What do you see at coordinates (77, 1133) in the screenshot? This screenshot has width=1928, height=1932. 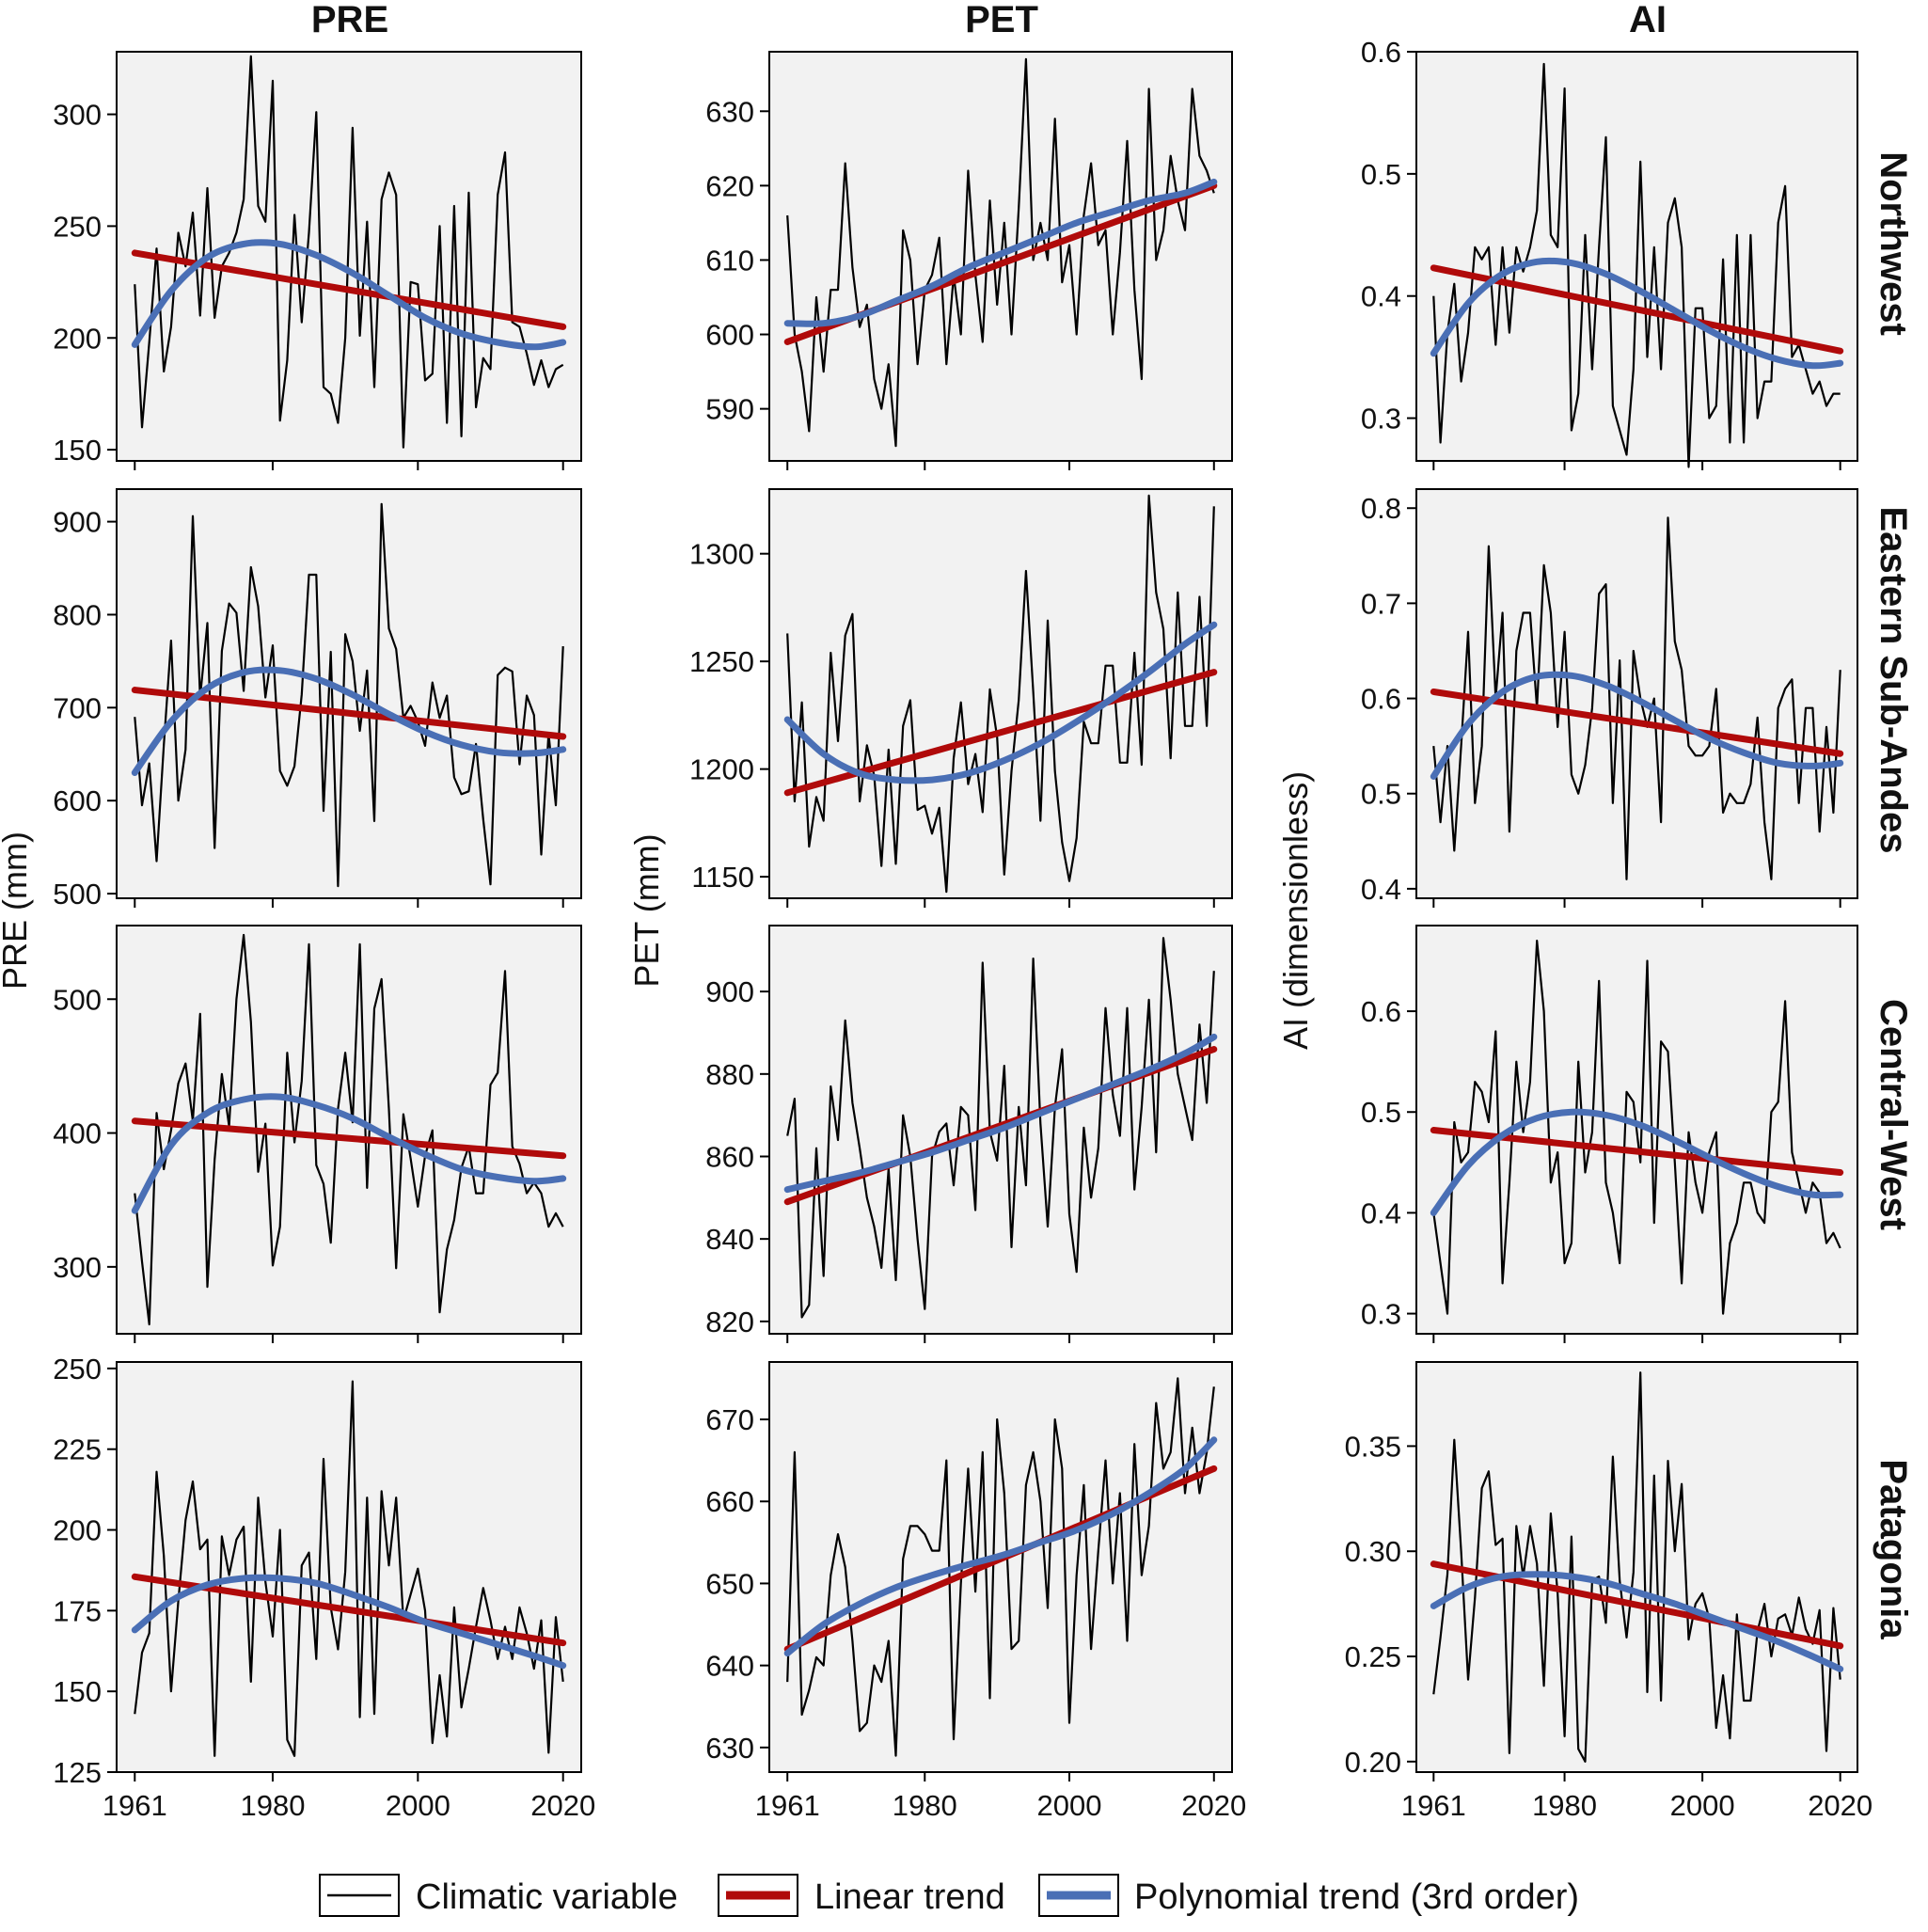 I see `y-tick-label: 400` at bounding box center [77, 1133].